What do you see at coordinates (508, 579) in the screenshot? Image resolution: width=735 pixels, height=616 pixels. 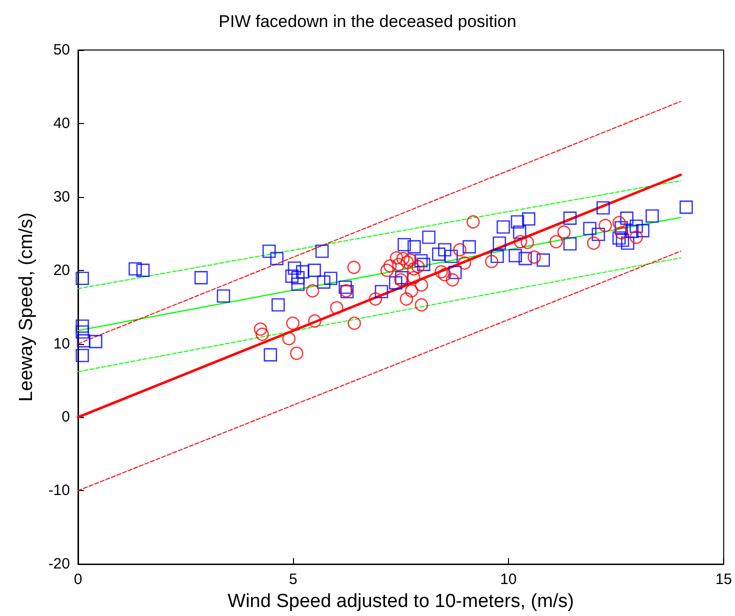 I see `x-tick-label: 10` at bounding box center [508, 579].